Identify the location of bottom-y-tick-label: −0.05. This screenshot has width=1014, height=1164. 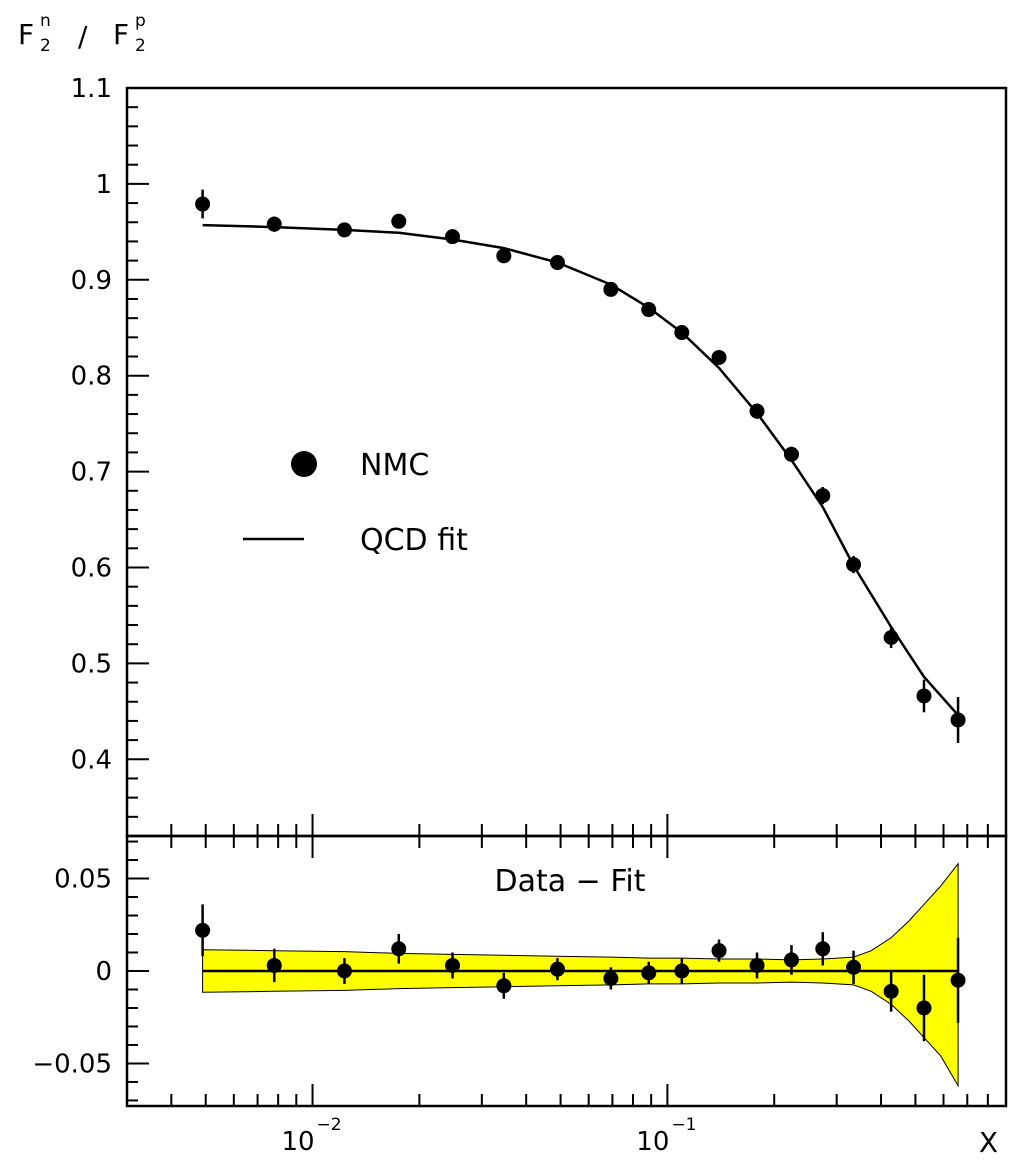
(72, 1064).